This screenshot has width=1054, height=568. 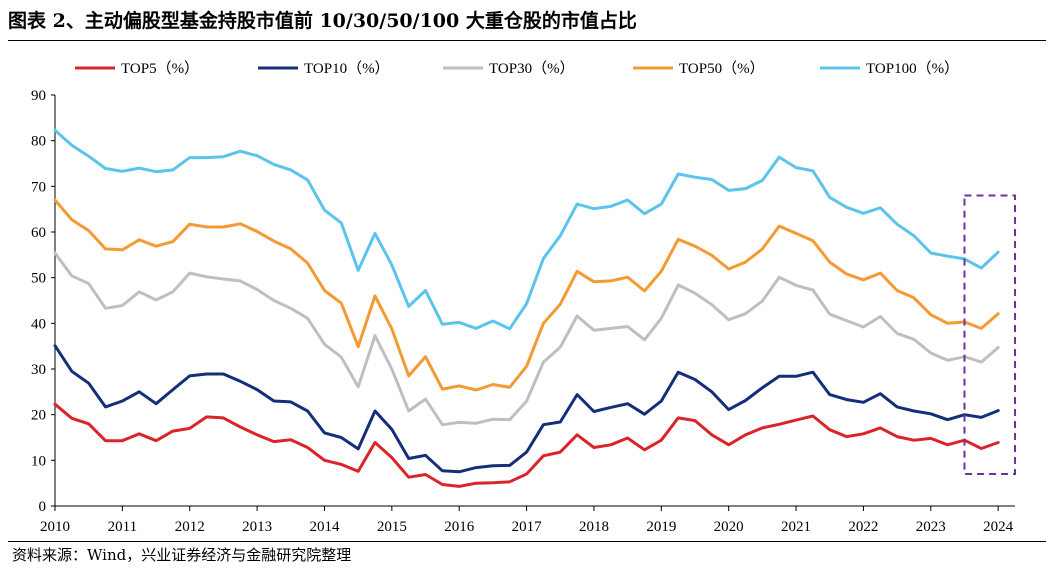 I want to click on x-tick-label: 2011, so click(x=122, y=527).